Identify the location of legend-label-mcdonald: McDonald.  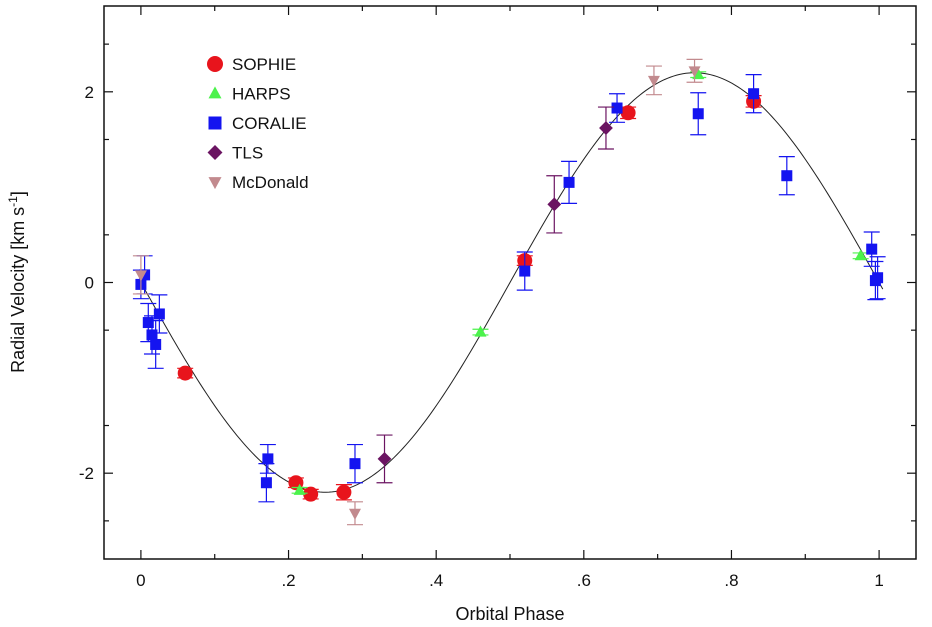
(270, 182).